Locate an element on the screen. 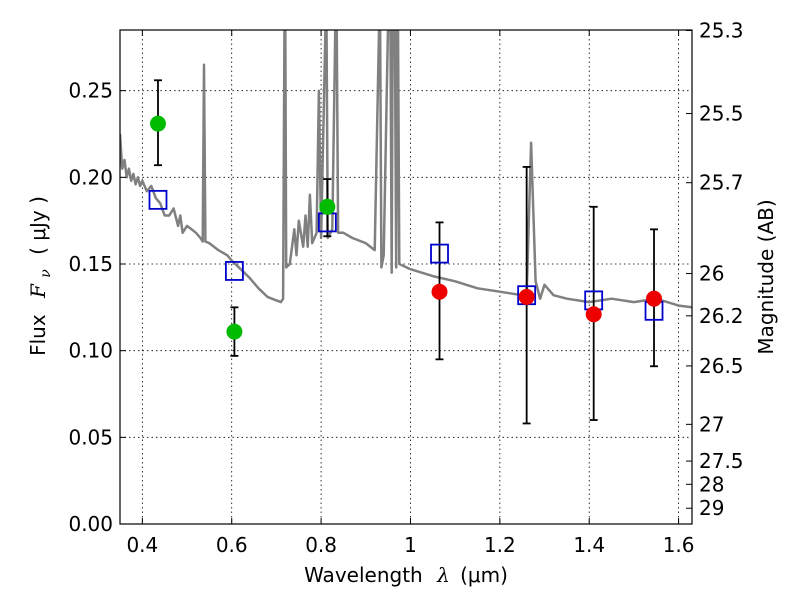 The image size is (800, 600). y2-tick-label: 25.7 is located at coordinates (721, 183).